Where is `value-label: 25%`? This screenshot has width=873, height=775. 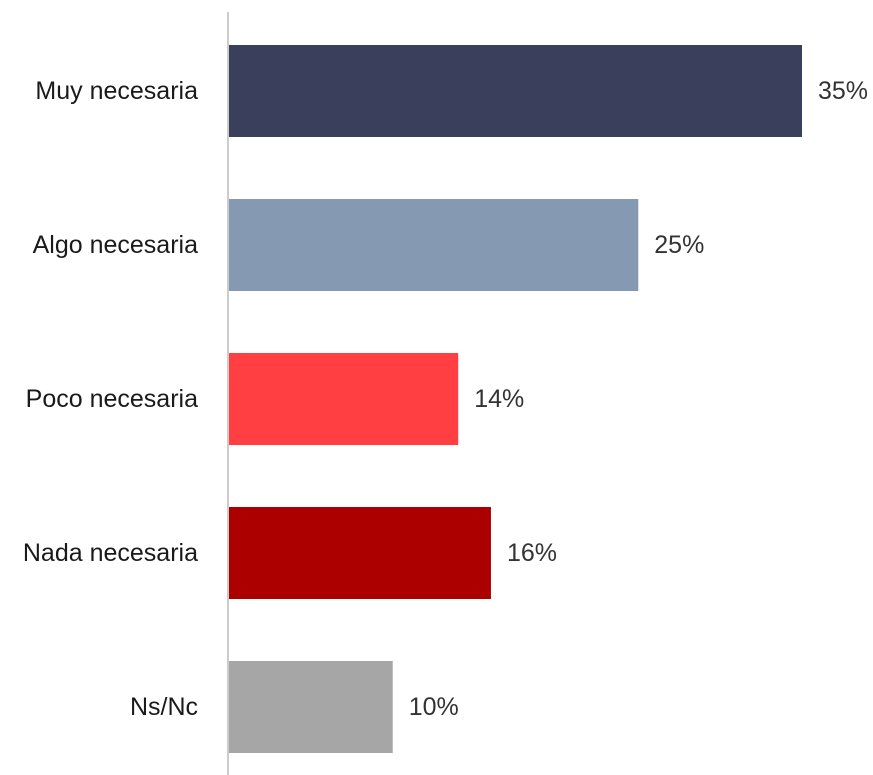 value-label: 25% is located at coordinates (679, 245).